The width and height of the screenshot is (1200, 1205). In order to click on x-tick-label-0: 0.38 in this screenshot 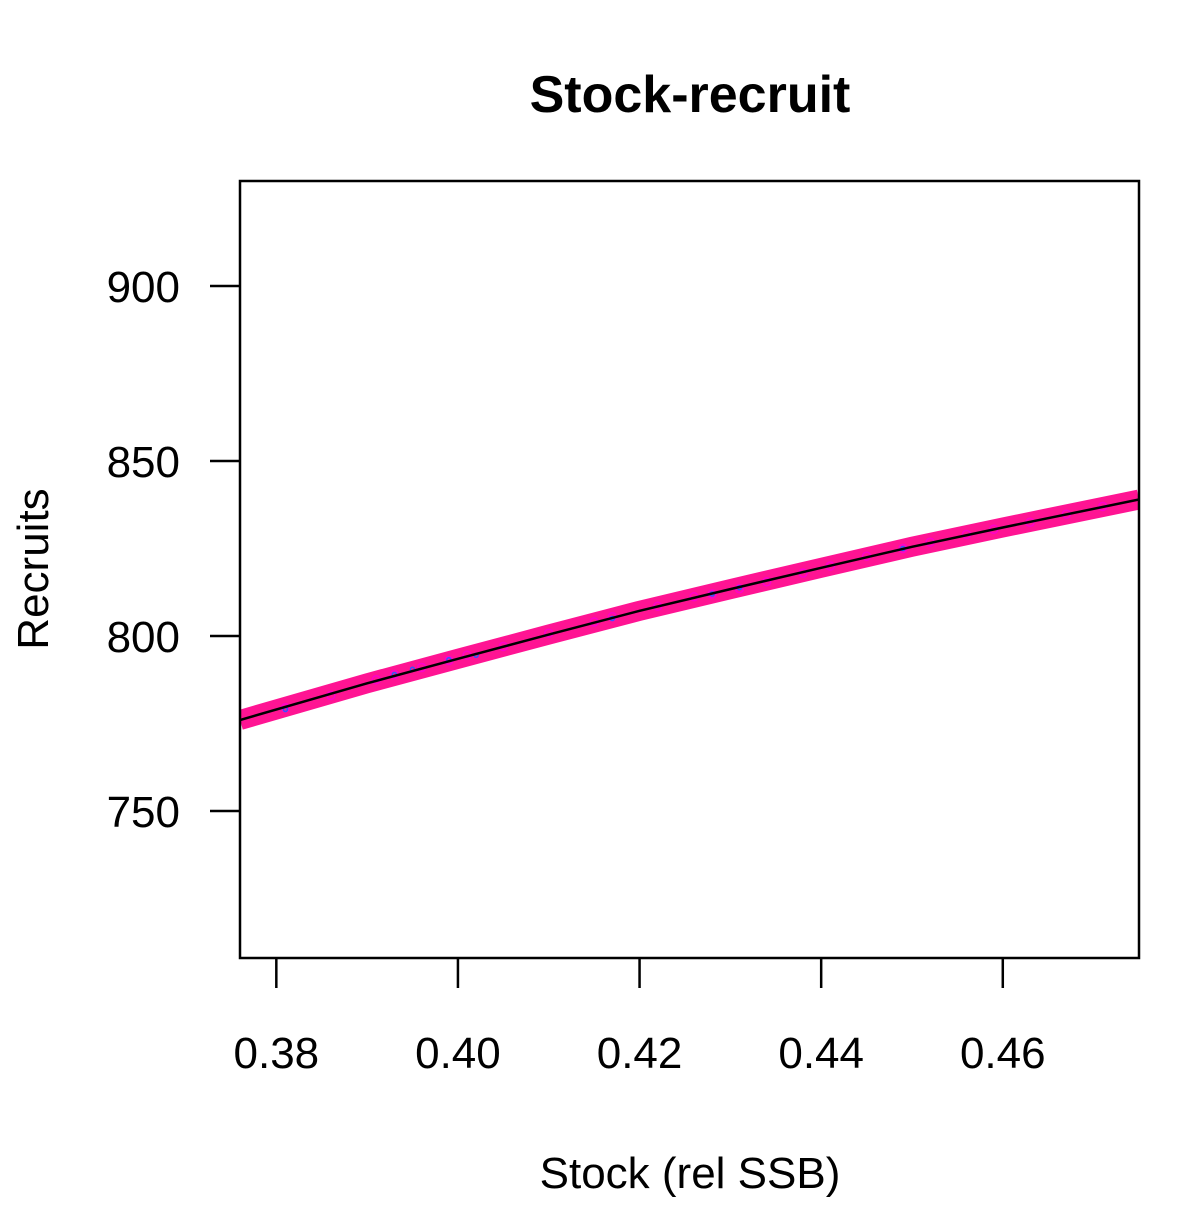, I will do `click(277, 1053)`.